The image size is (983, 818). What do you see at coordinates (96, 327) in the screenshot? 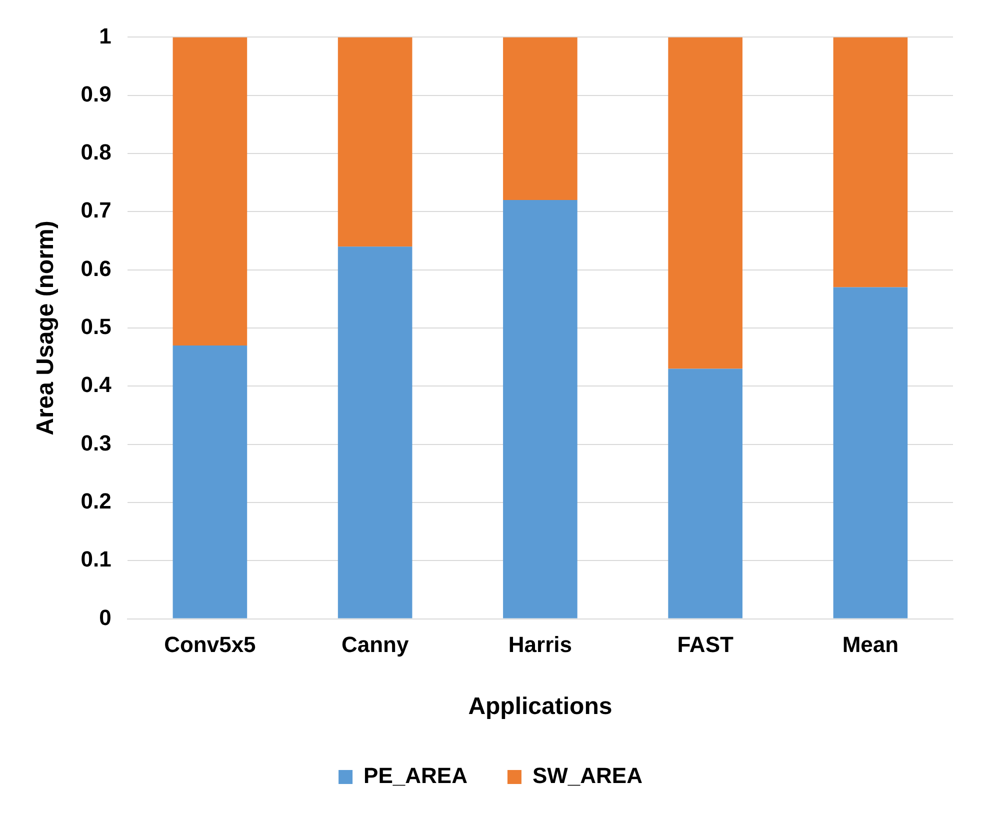
I see `y-tick-label: 0.5` at bounding box center [96, 327].